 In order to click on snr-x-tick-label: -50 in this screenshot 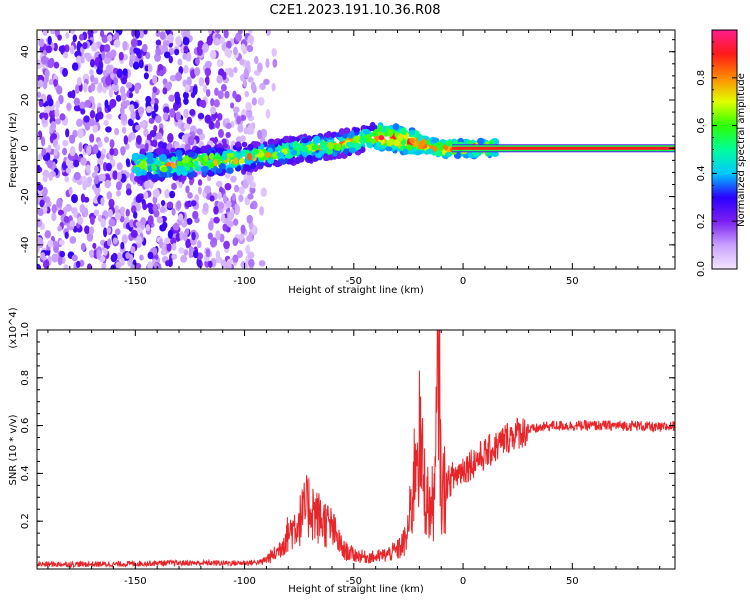, I will do `click(354, 581)`.